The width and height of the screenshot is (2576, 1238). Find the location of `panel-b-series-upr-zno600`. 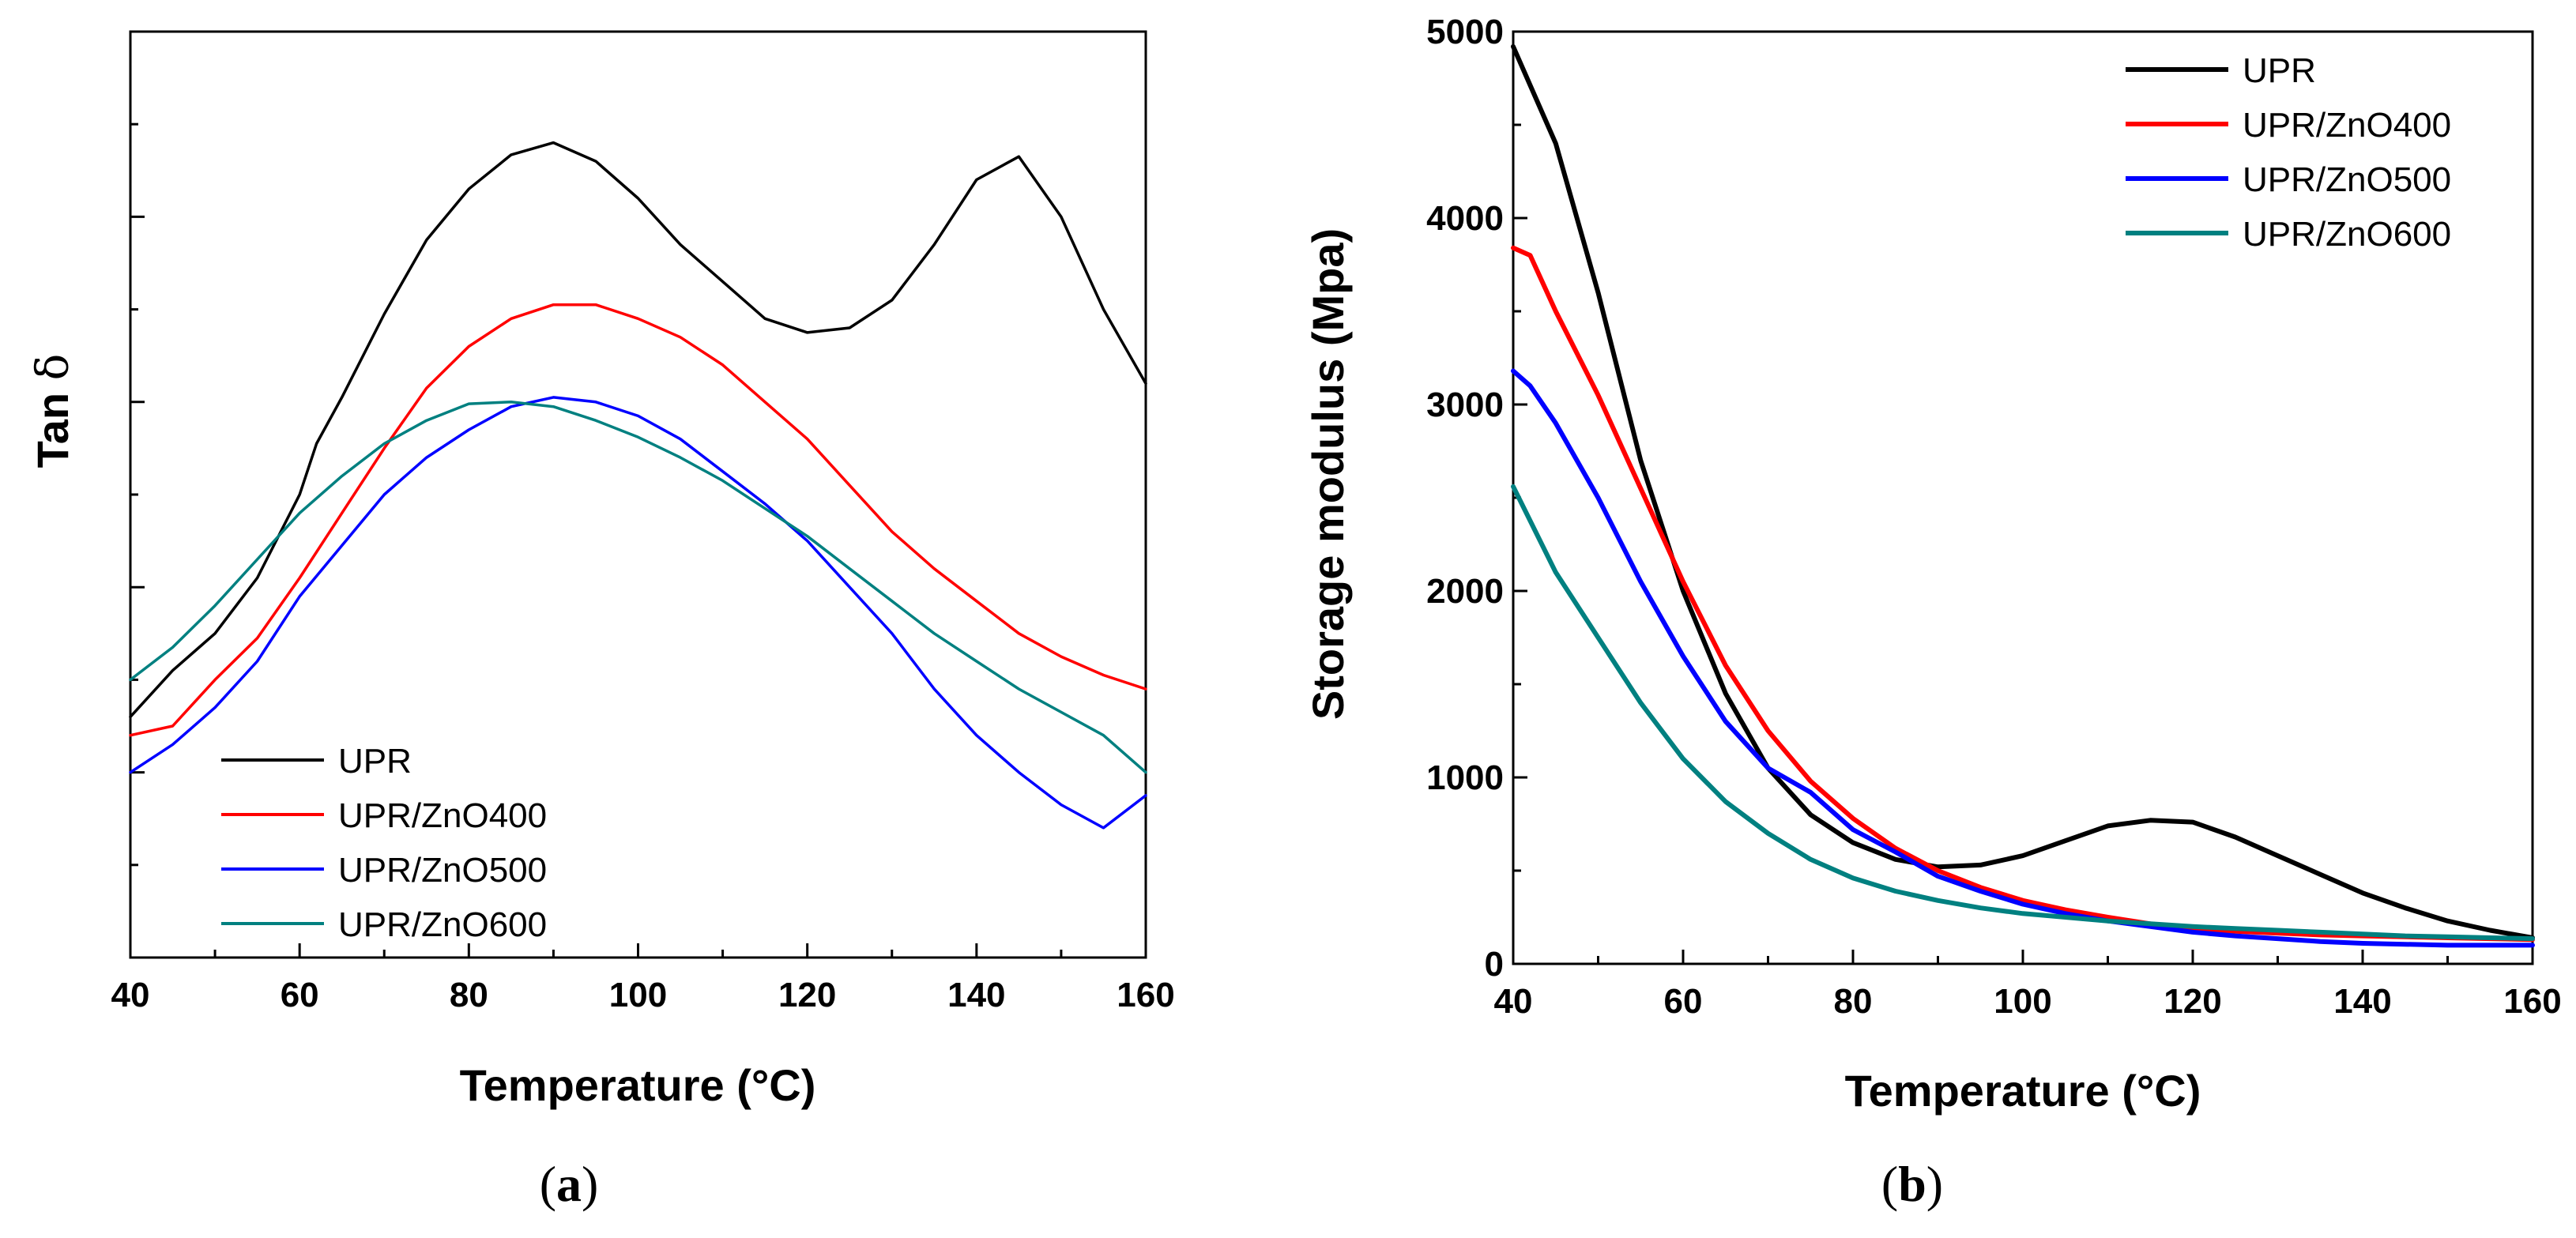

panel-b-series-upr-zno600 is located at coordinates (2023, 713).